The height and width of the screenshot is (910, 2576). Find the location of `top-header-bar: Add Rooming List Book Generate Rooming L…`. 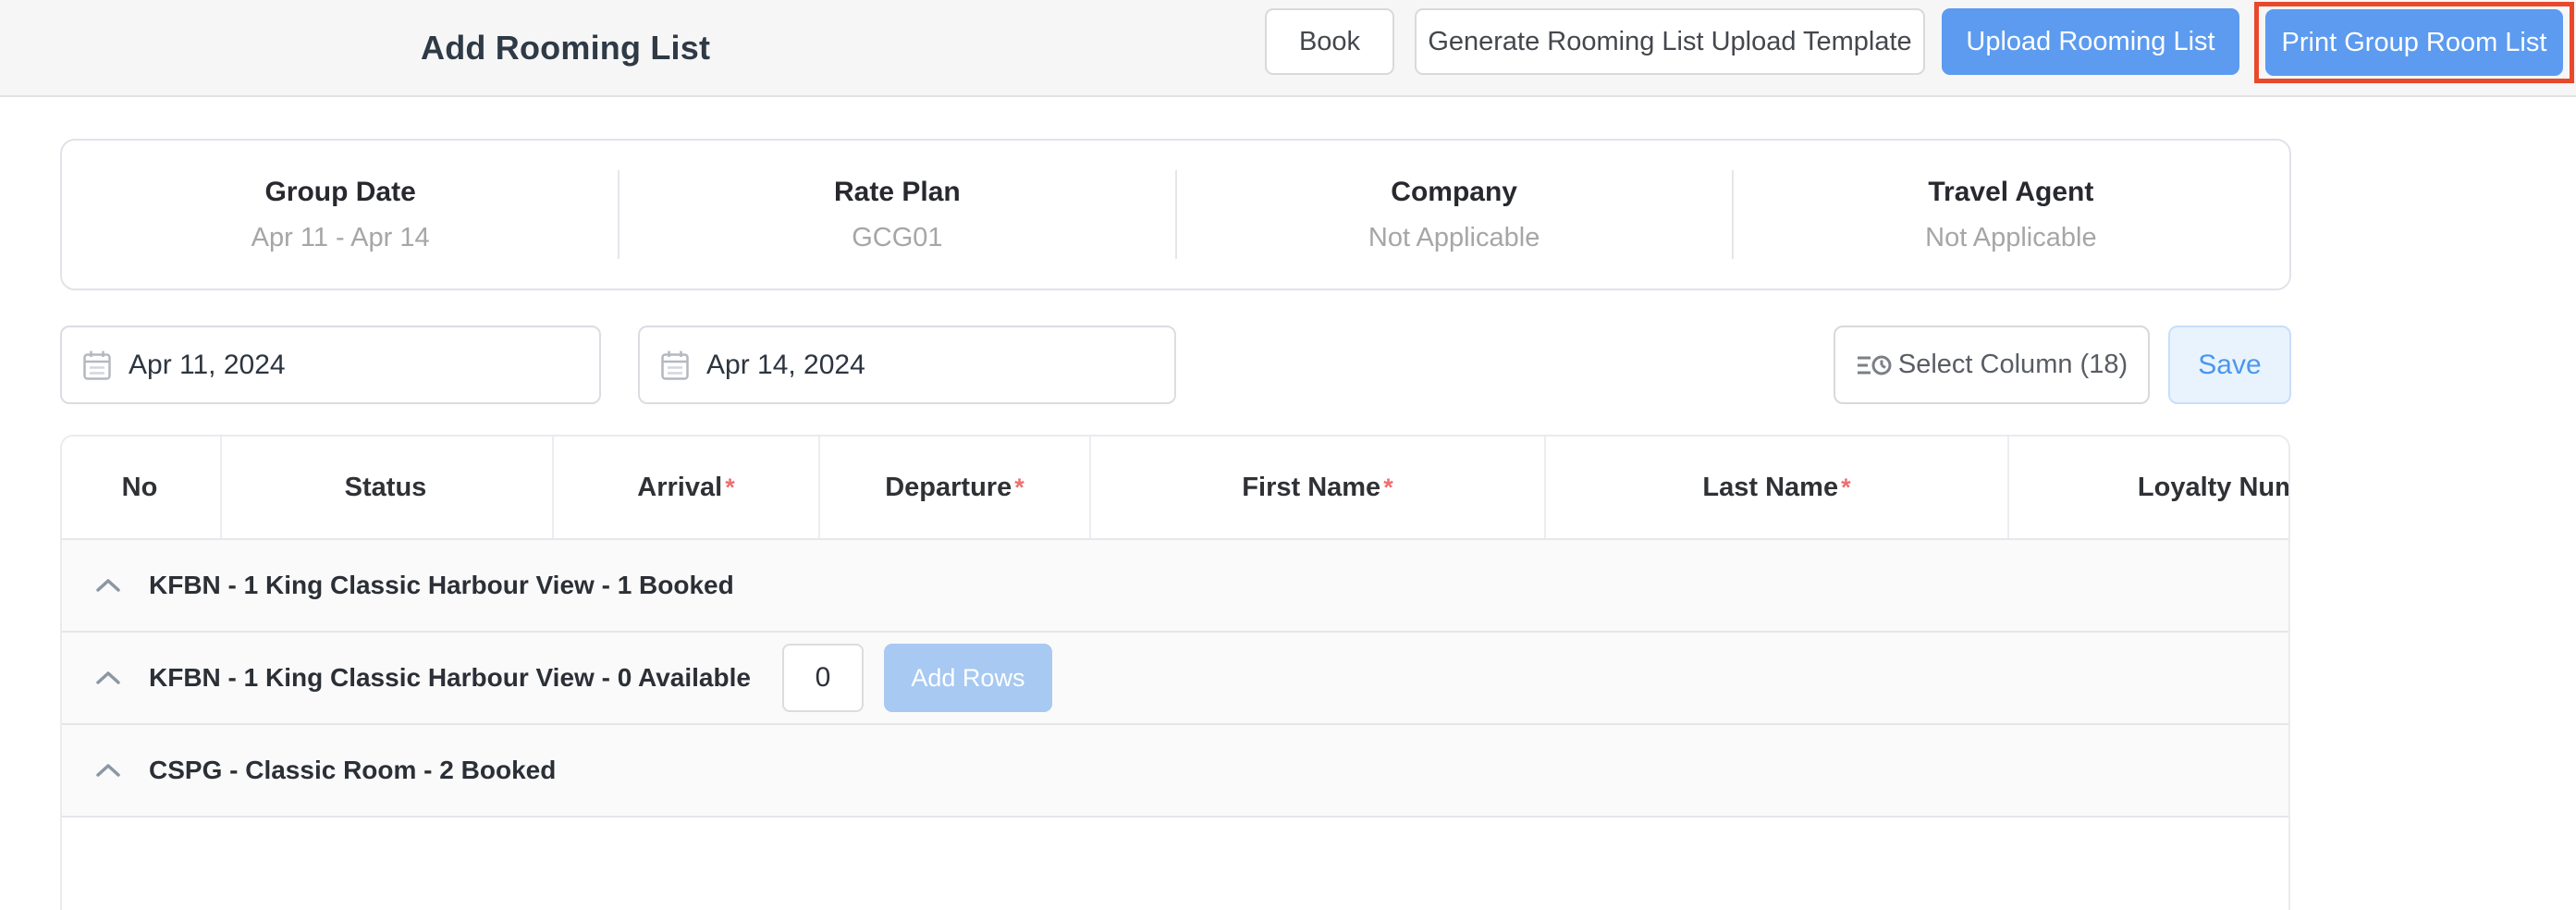

top-header-bar: Add Rooming List Book Generate Rooming L… is located at coordinates (1288, 48).